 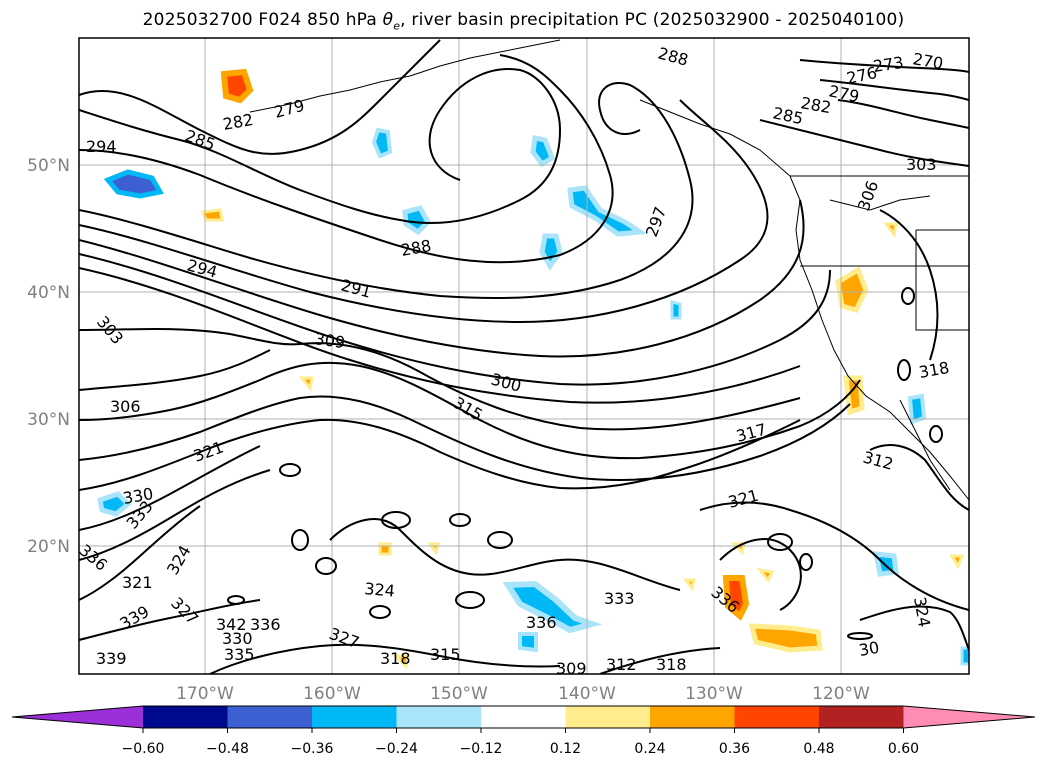 What do you see at coordinates (205, 694) in the screenshot?
I see `lon-label: 170°W` at bounding box center [205, 694].